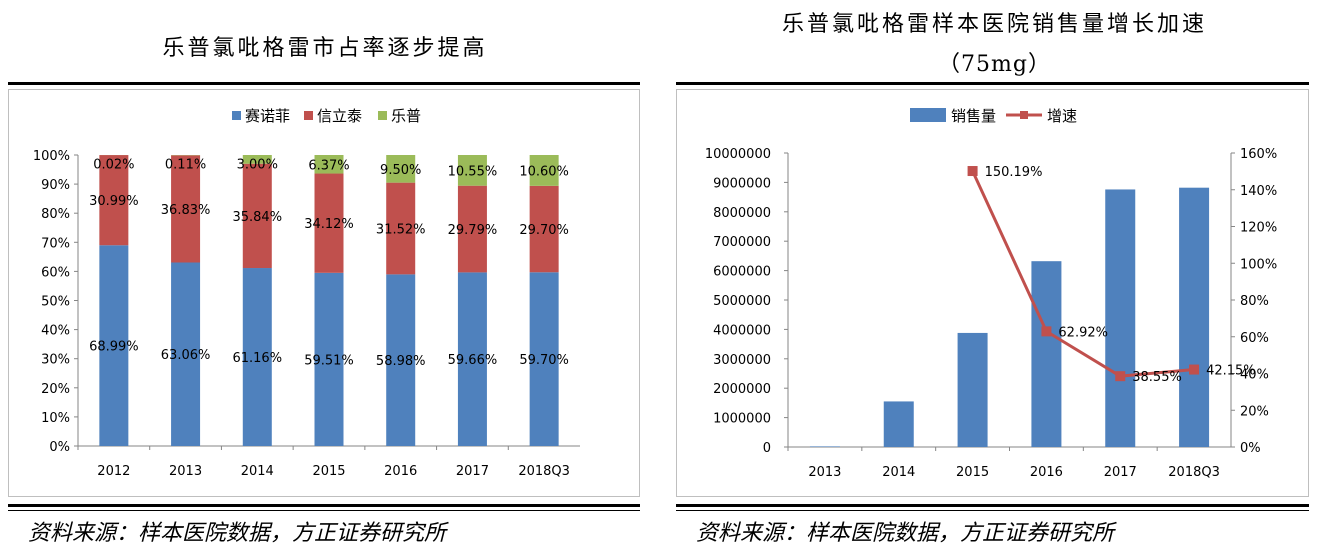 The height and width of the screenshot is (547, 1323). I want to click on data-label: 31.52%, so click(401, 230).